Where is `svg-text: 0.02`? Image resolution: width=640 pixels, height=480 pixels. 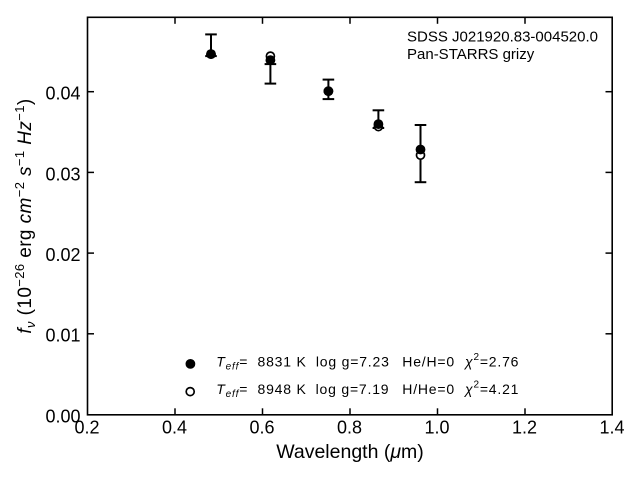 svg-text: 0.02 is located at coordinates (62, 255).